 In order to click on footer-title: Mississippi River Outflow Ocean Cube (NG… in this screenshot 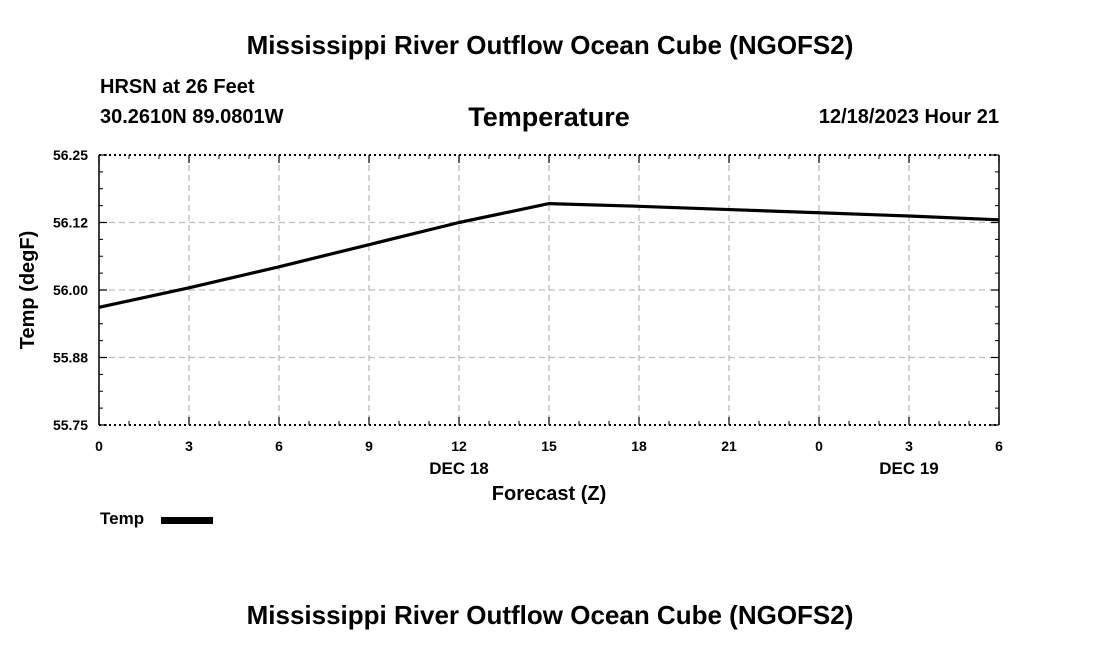, I will do `click(550, 615)`.